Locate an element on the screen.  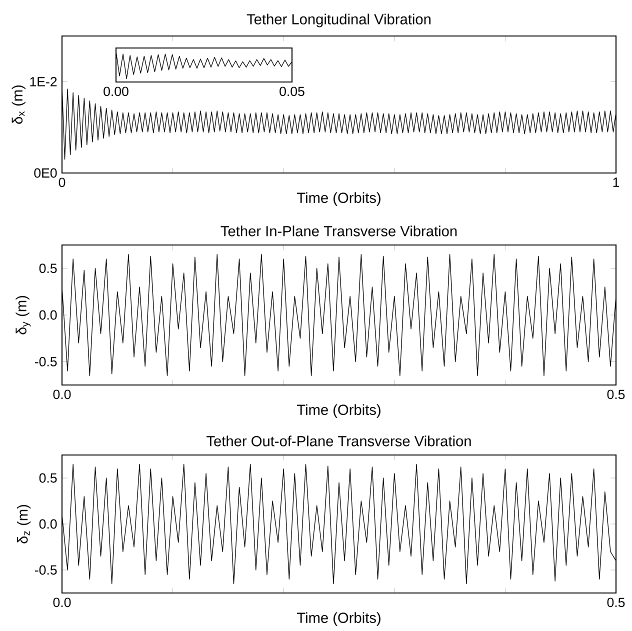
x-tick-label: 1 is located at coordinates (616, 182).